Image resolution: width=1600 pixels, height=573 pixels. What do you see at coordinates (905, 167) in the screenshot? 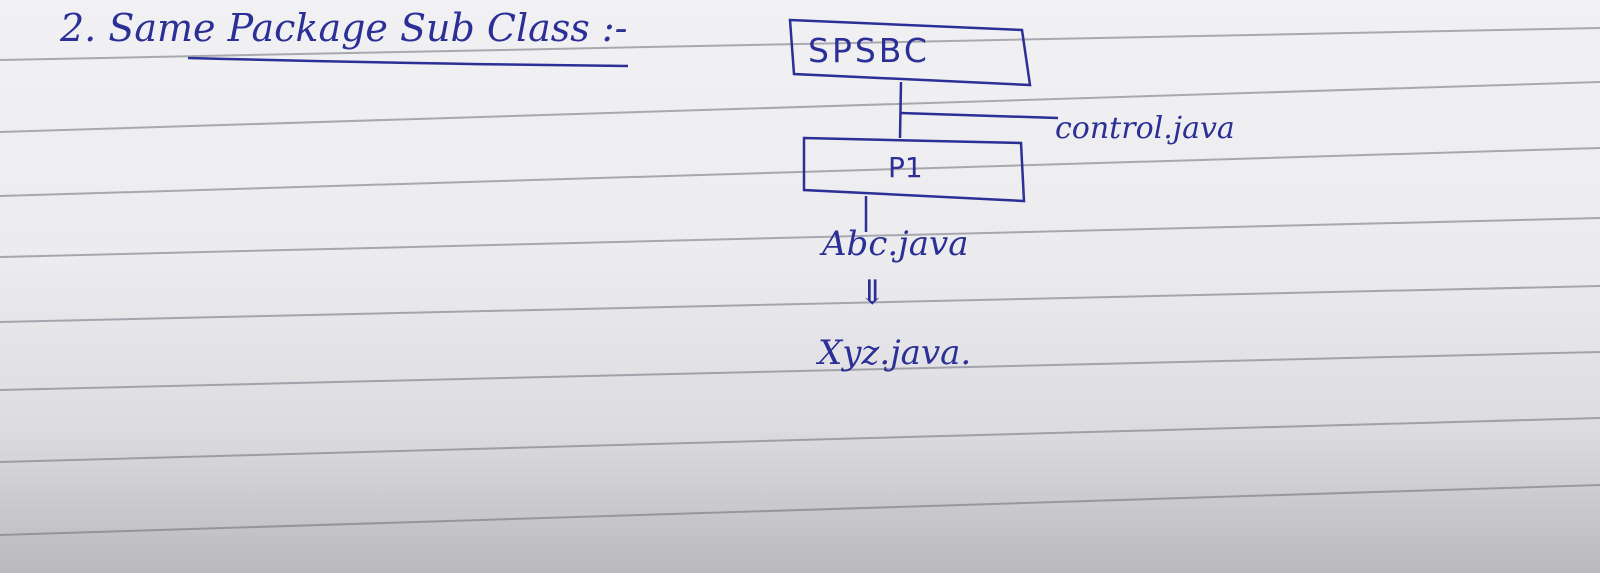
I see `sub-package-label: P1` at bounding box center [905, 167].